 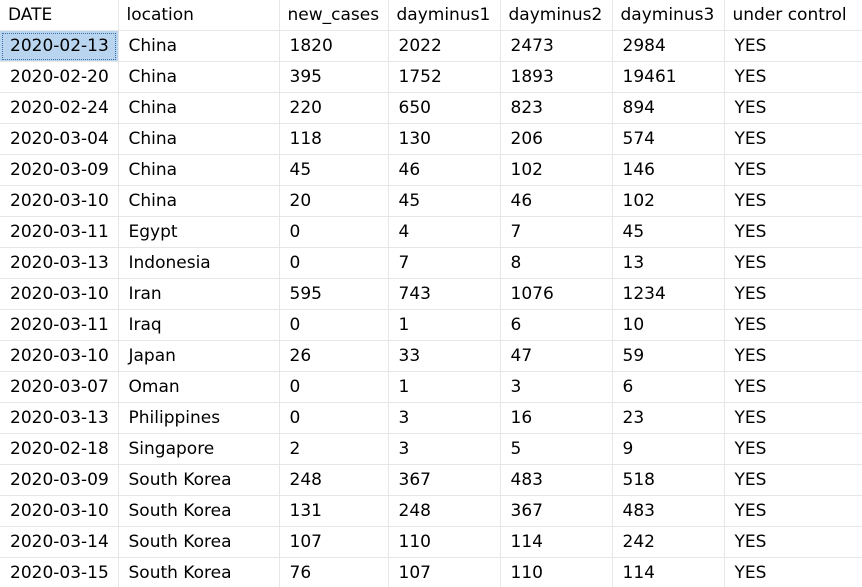 I want to click on cell-date: 2020-02-24, so click(x=59, y=108).